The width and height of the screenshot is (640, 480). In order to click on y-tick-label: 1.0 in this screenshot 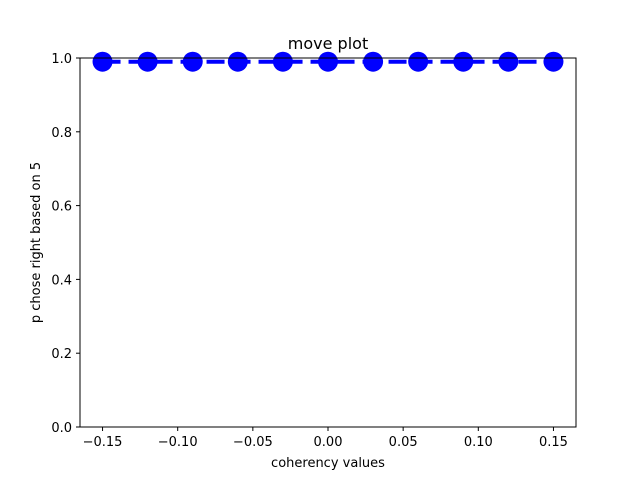, I will do `click(61, 59)`.